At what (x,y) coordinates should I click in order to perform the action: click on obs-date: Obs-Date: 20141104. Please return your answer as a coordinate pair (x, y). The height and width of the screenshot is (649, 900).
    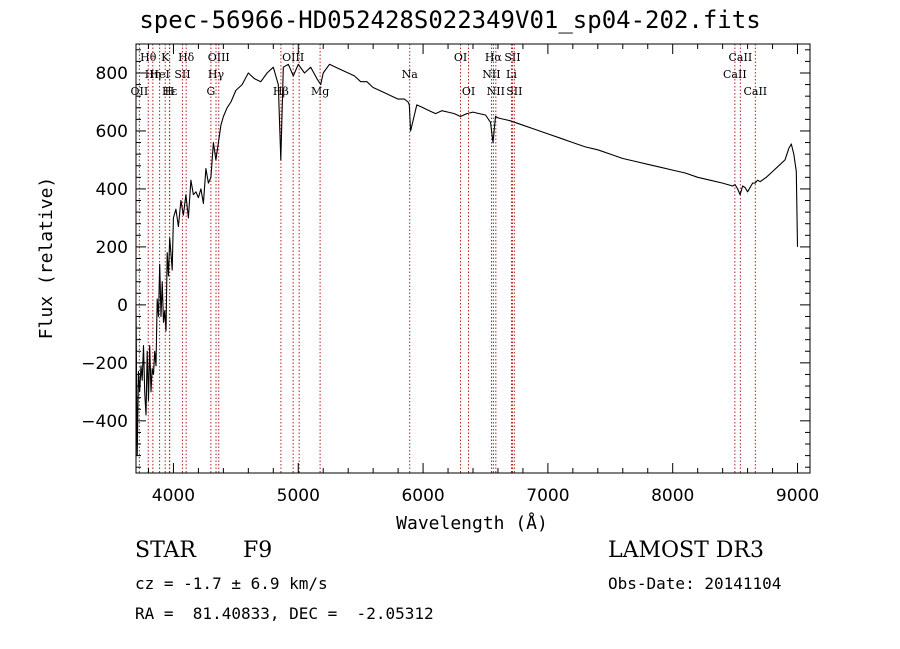
    Looking at the image, I should click on (695, 583).